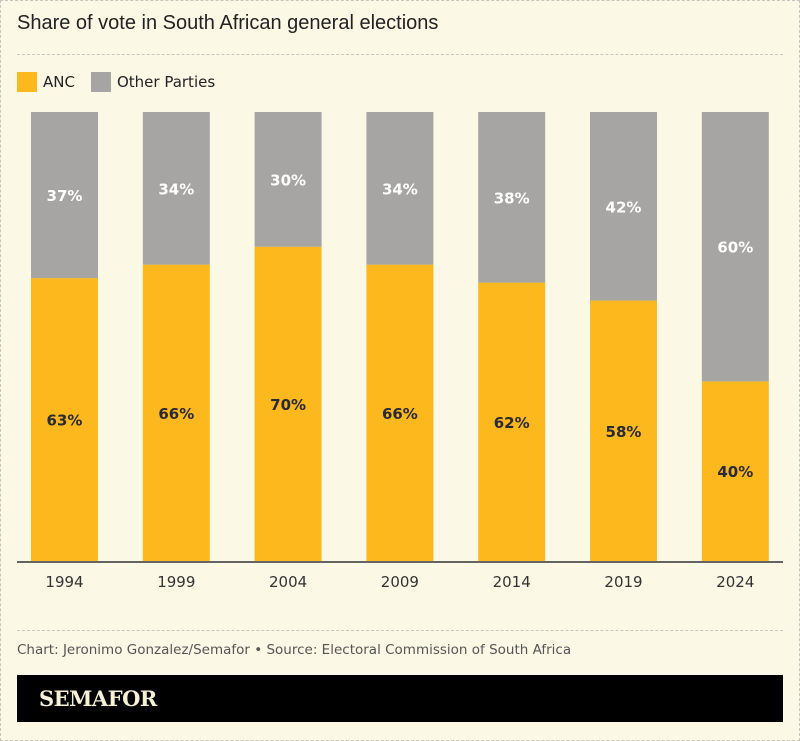 This screenshot has height=741, width=800. I want to click on data-label: 58%, so click(624, 432).